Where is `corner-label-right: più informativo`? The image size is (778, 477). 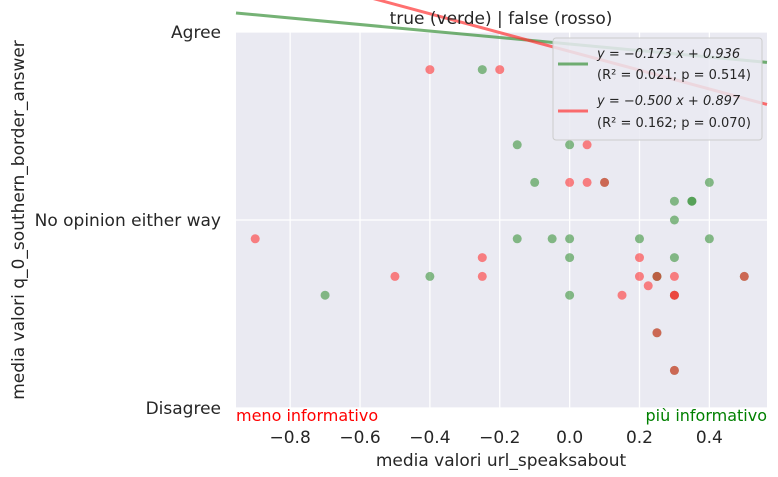
corner-label-right: più informativo is located at coordinates (707, 415).